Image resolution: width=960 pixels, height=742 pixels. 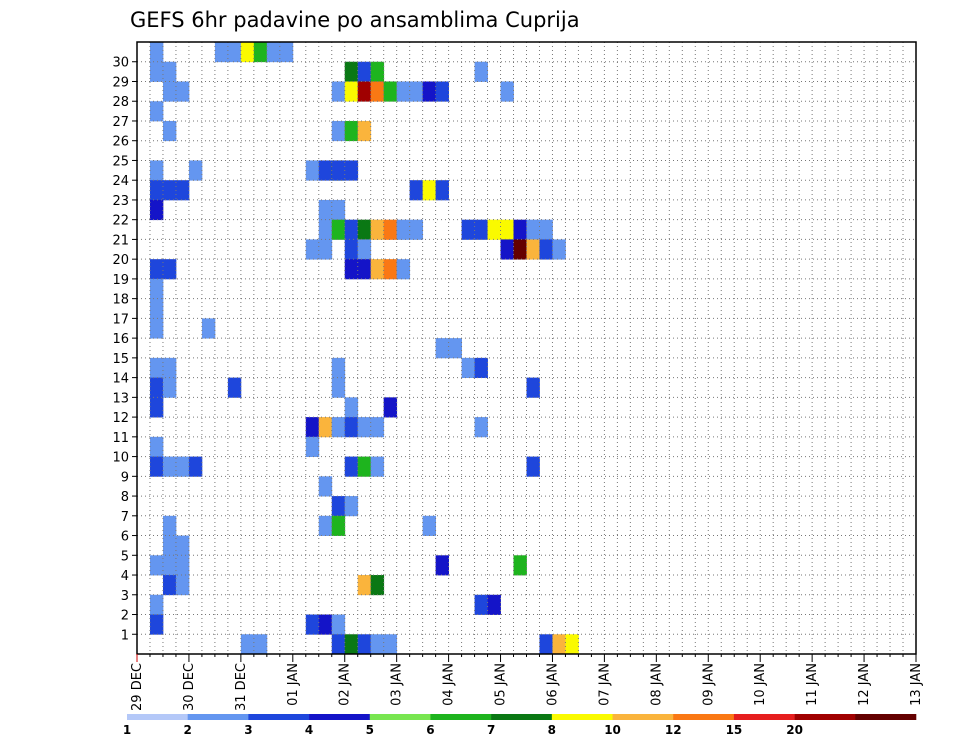 What do you see at coordinates (125, 537) in the screenshot?
I see `y-tick-label-6: 6` at bounding box center [125, 537].